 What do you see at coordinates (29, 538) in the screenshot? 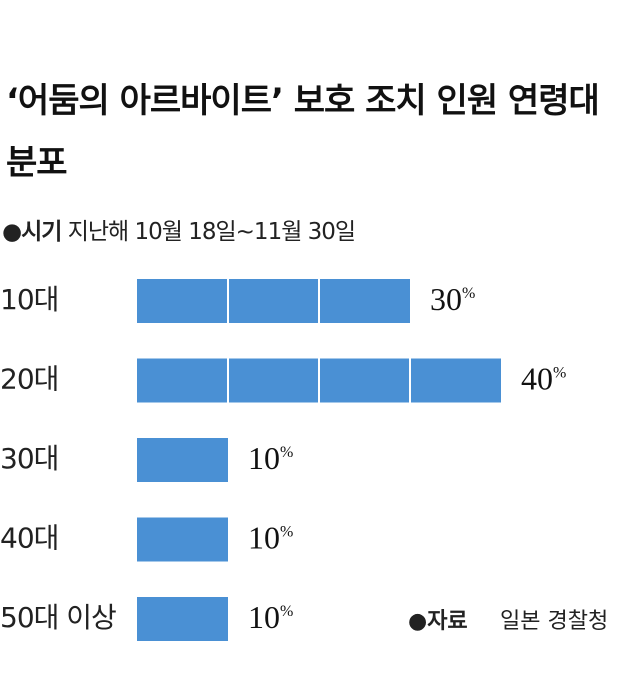
I see `category-label: 40대` at bounding box center [29, 538].